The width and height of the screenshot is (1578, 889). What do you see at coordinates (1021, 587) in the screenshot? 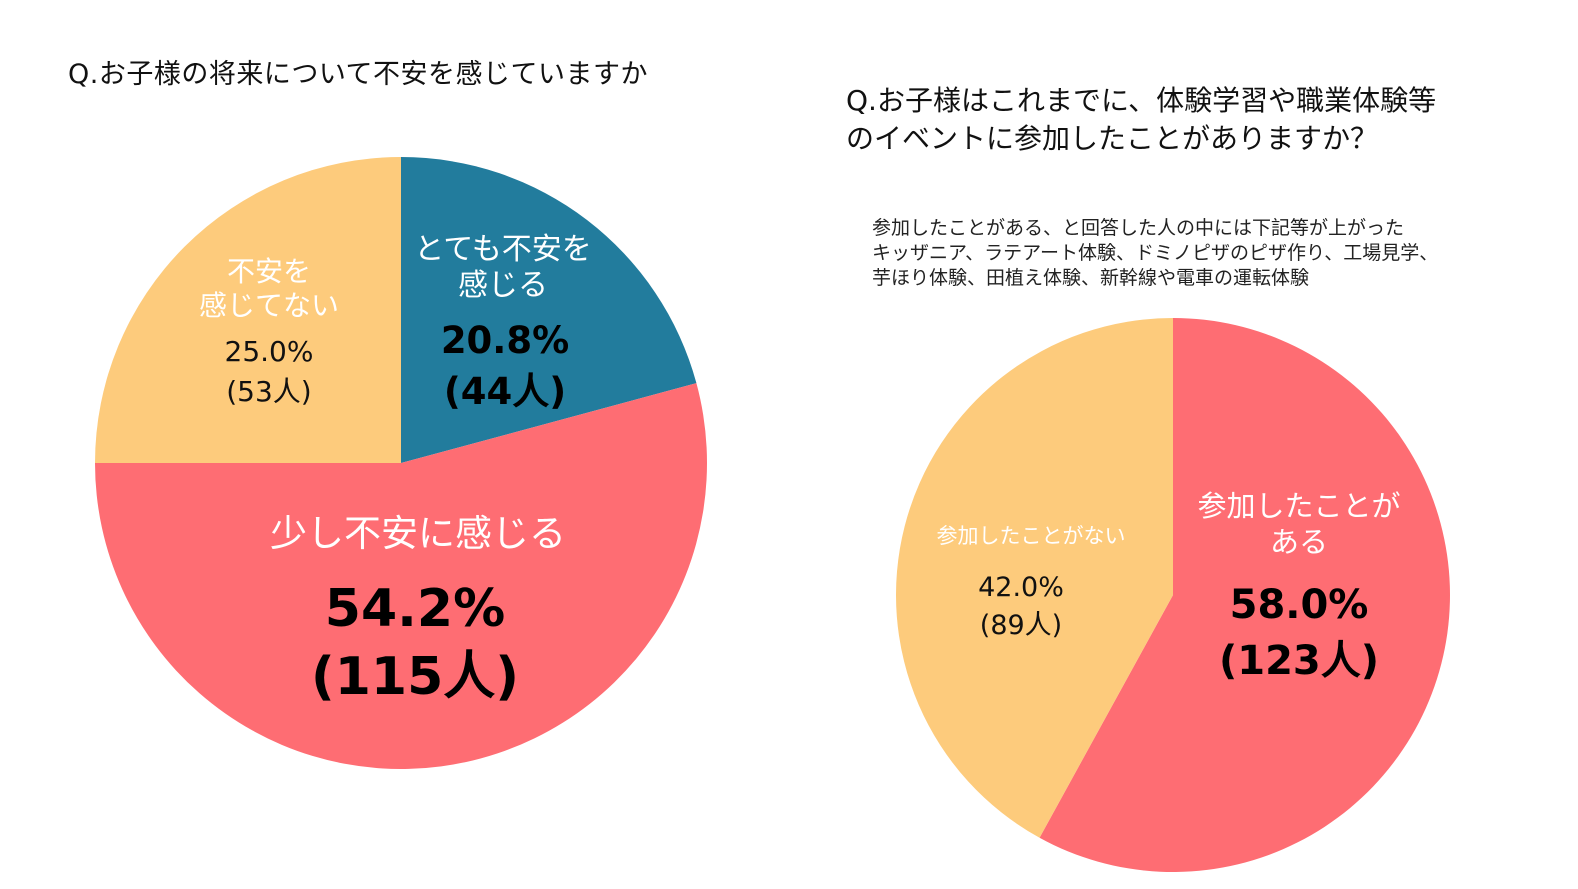
I see `pie2-pct-no: 42.0%` at bounding box center [1021, 587].